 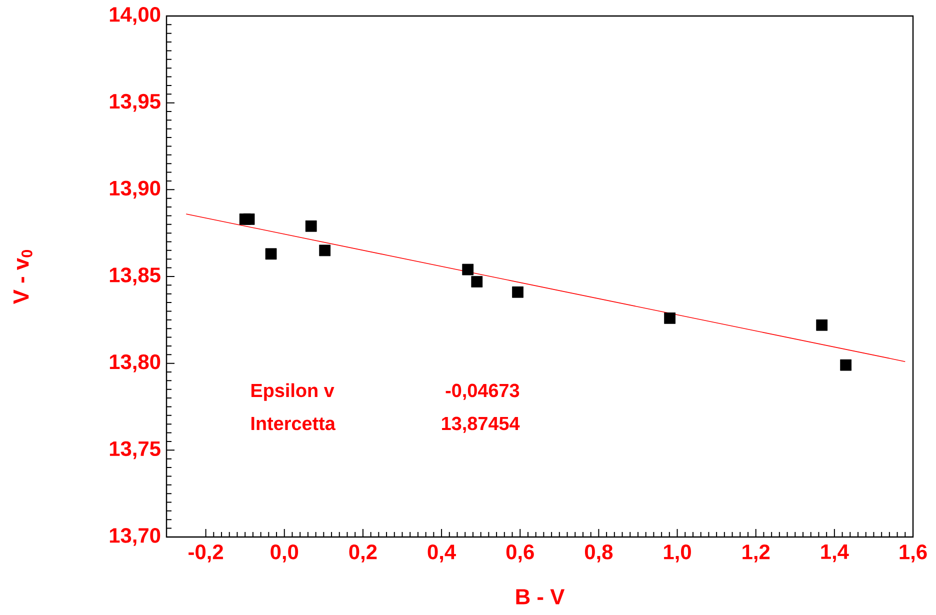 What do you see at coordinates (293, 423) in the screenshot?
I see `annotation: Intercetta` at bounding box center [293, 423].